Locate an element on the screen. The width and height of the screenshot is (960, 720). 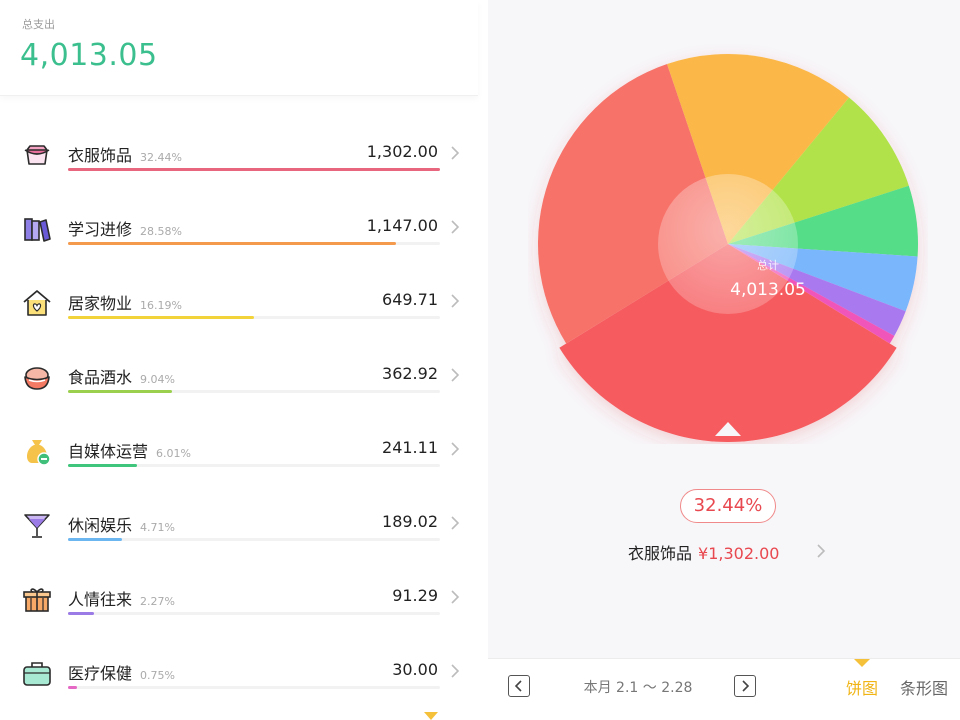
category-row-home: 居家物业 16.19% 649.71 is located at coordinates (244, 297).